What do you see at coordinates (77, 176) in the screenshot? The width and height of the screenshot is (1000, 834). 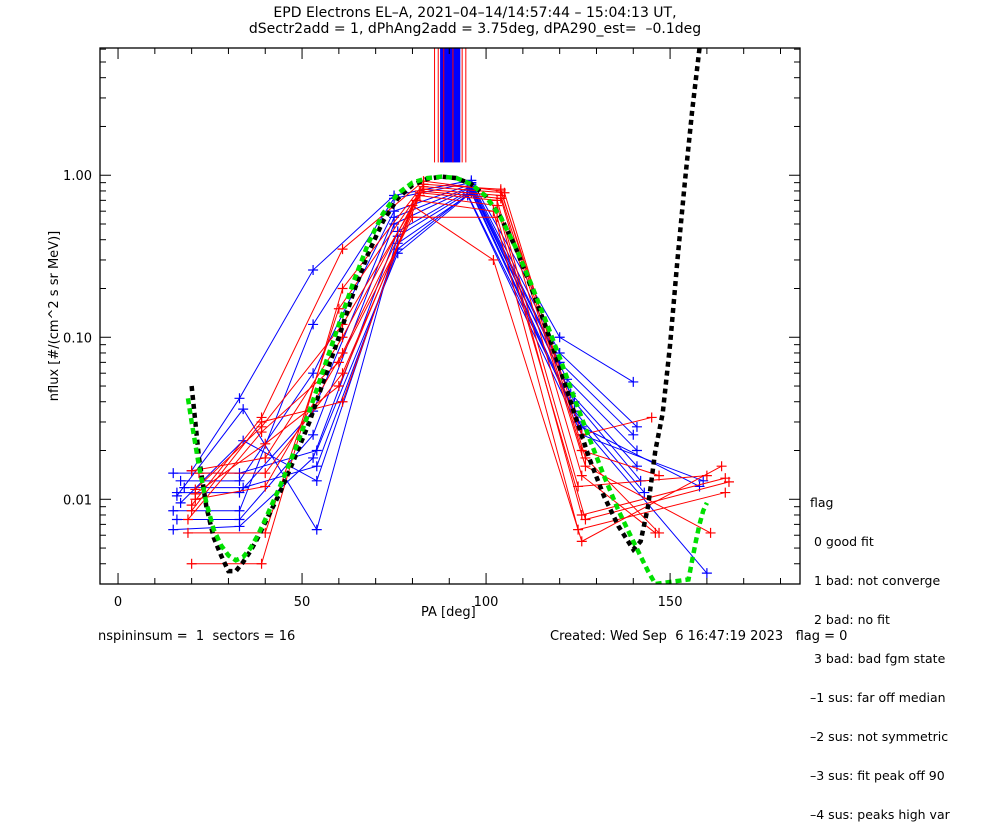 I see `y-tick-label: 1.00` at bounding box center [77, 176].